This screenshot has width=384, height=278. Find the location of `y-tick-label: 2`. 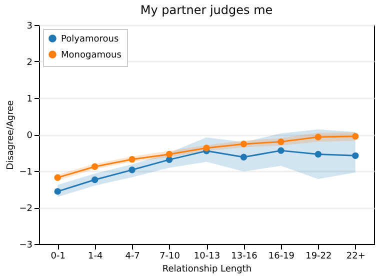

y-tick-label: 2 is located at coordinates (29, 63).